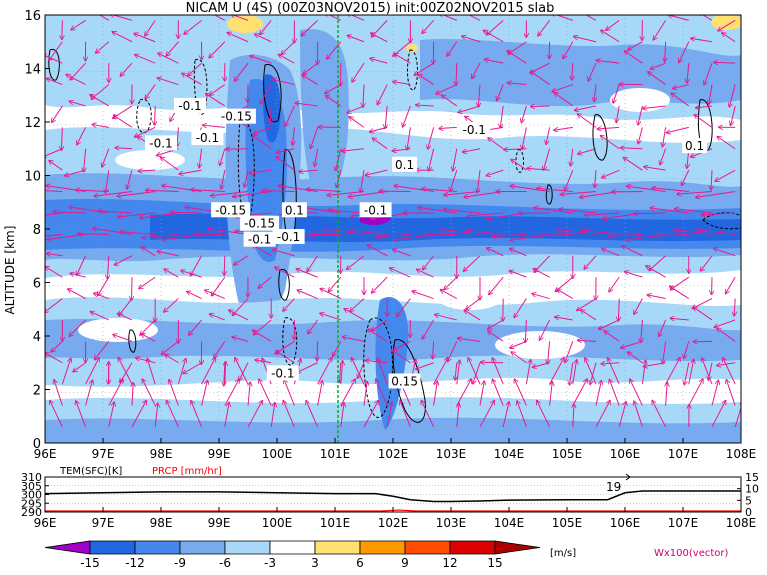  Describe the element at coordinates (335, 523) in the screenshot. I see `x-tick-label: 101E` at that location.